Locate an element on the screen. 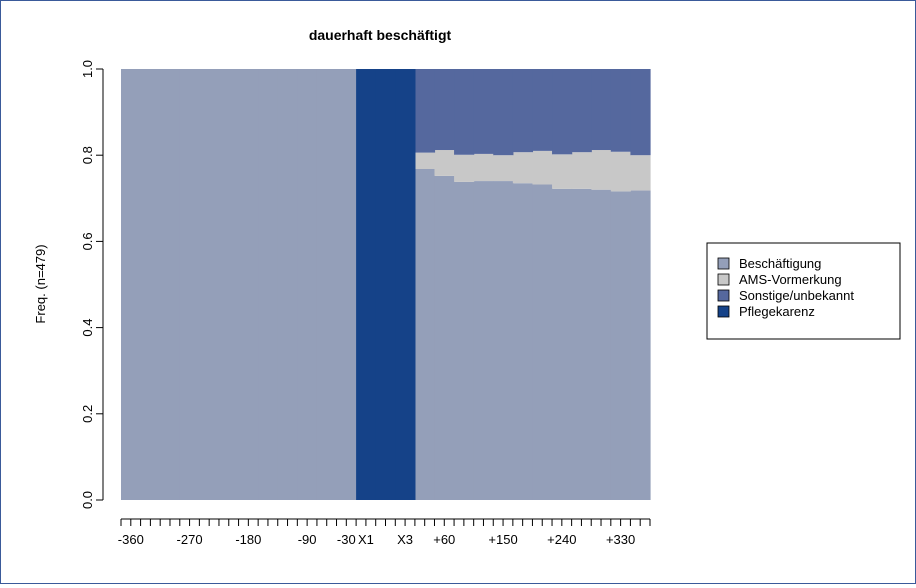  legend-box is located at coordinates (803, 291).